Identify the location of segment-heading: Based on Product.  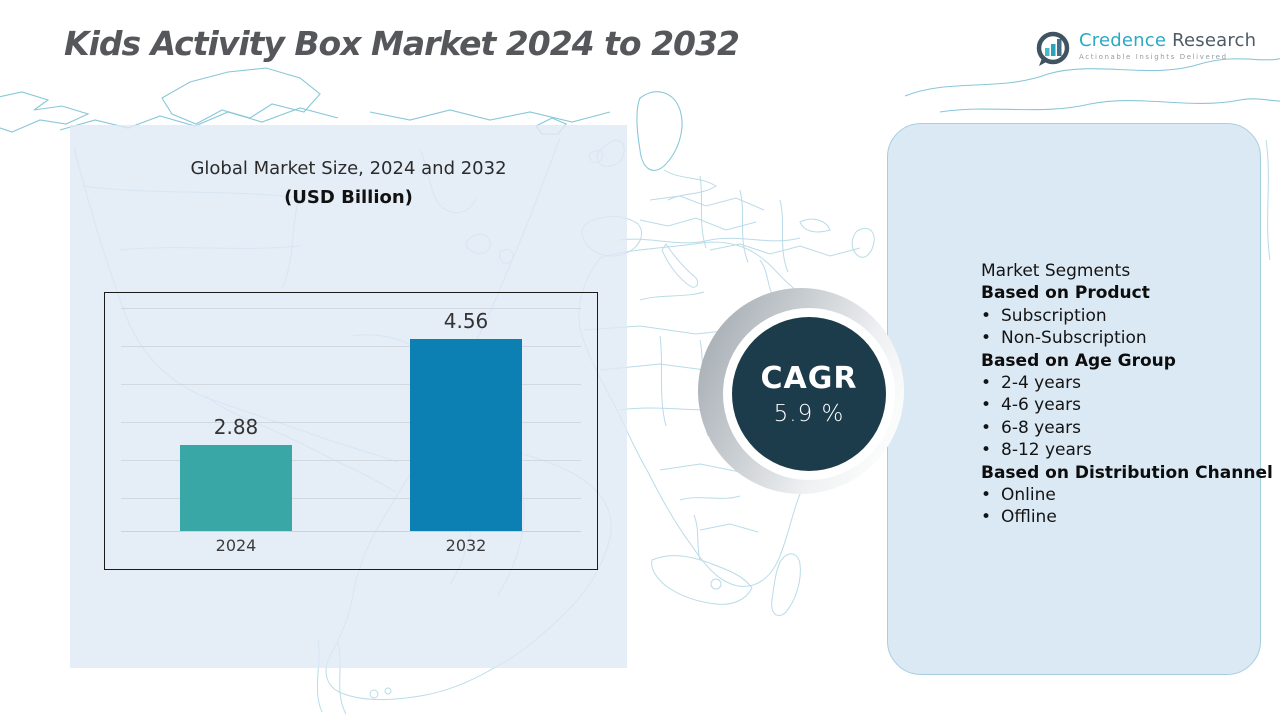
(1065, 293).